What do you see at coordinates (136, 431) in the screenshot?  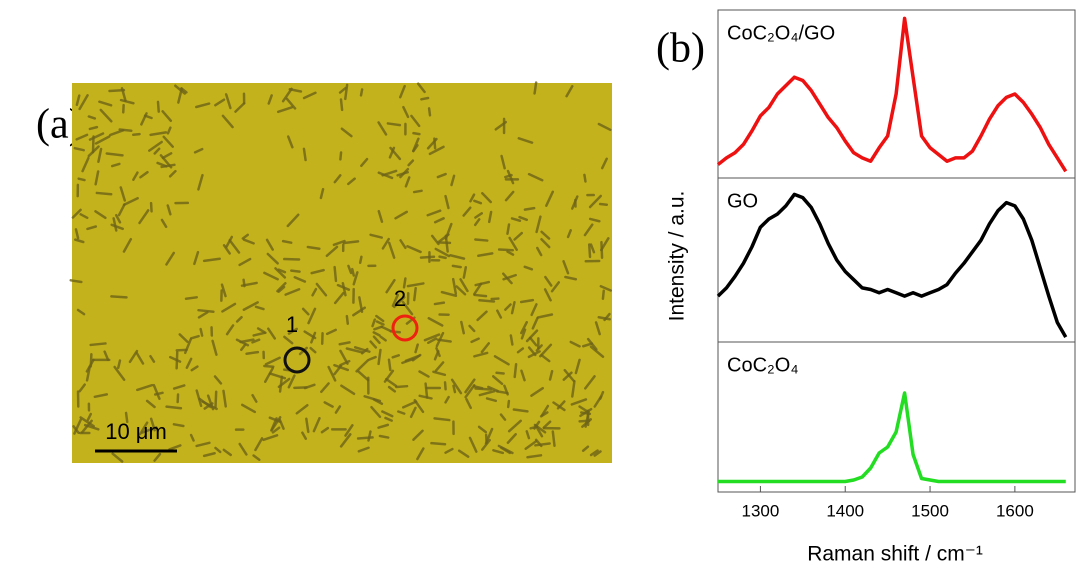 I see `scale-bar-label: 10 μm` at bounding box center [136, 431].